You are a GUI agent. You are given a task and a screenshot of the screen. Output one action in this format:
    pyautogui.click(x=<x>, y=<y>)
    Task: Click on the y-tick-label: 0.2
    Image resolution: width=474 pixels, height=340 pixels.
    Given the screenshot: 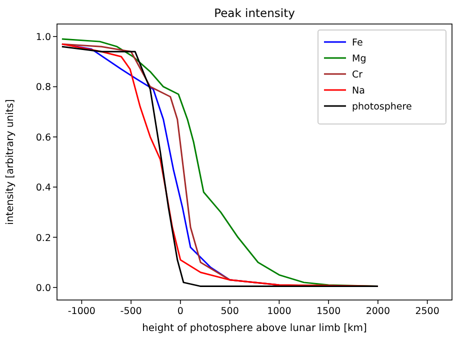 What is the action you would take?
    pyautogui.click(x=43, y=238)
    